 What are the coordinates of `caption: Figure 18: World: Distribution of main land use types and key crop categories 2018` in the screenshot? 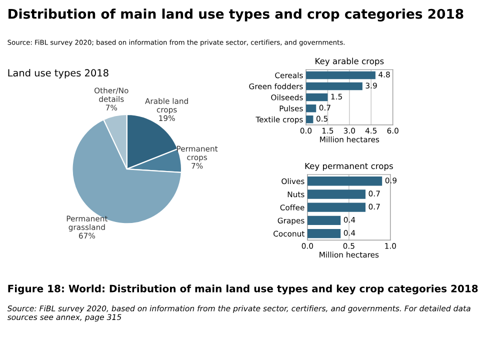 It's located at (243, 289).